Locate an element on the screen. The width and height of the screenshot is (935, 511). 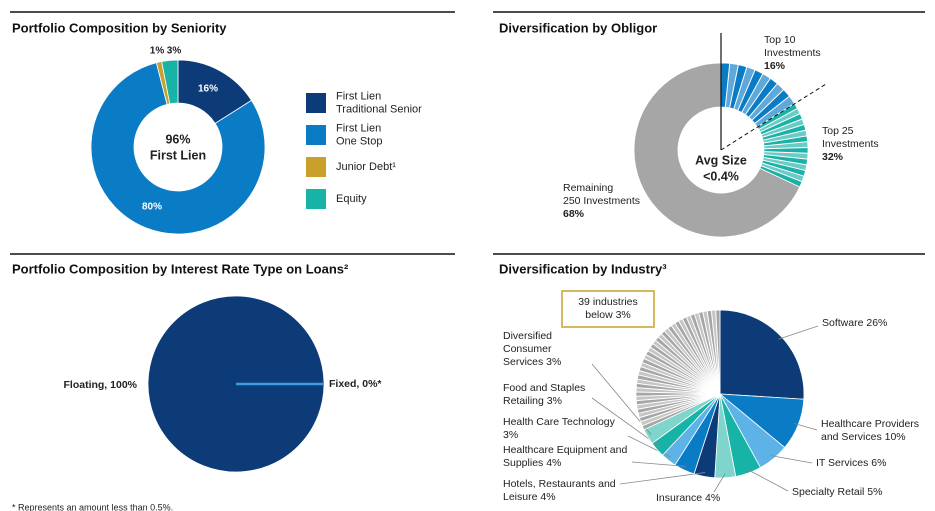
data-label: Diversified is located at coordinates (527, 336).